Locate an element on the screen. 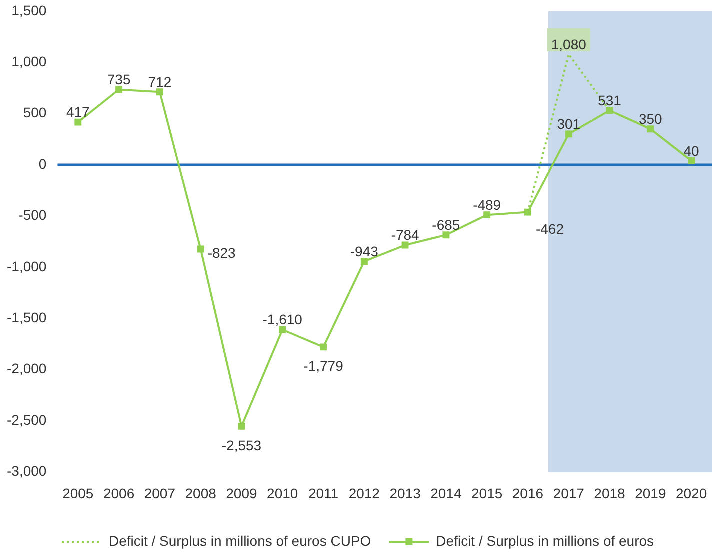 This screenshot has height=559, width=724. y-tick-label: 500 is located at coordinates (35, 112).